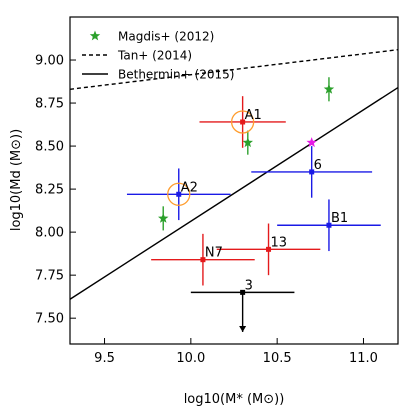 This screenshot has width=415, height=415. I want to click on legend-label: Tan+ (2014), so click(154, 56).